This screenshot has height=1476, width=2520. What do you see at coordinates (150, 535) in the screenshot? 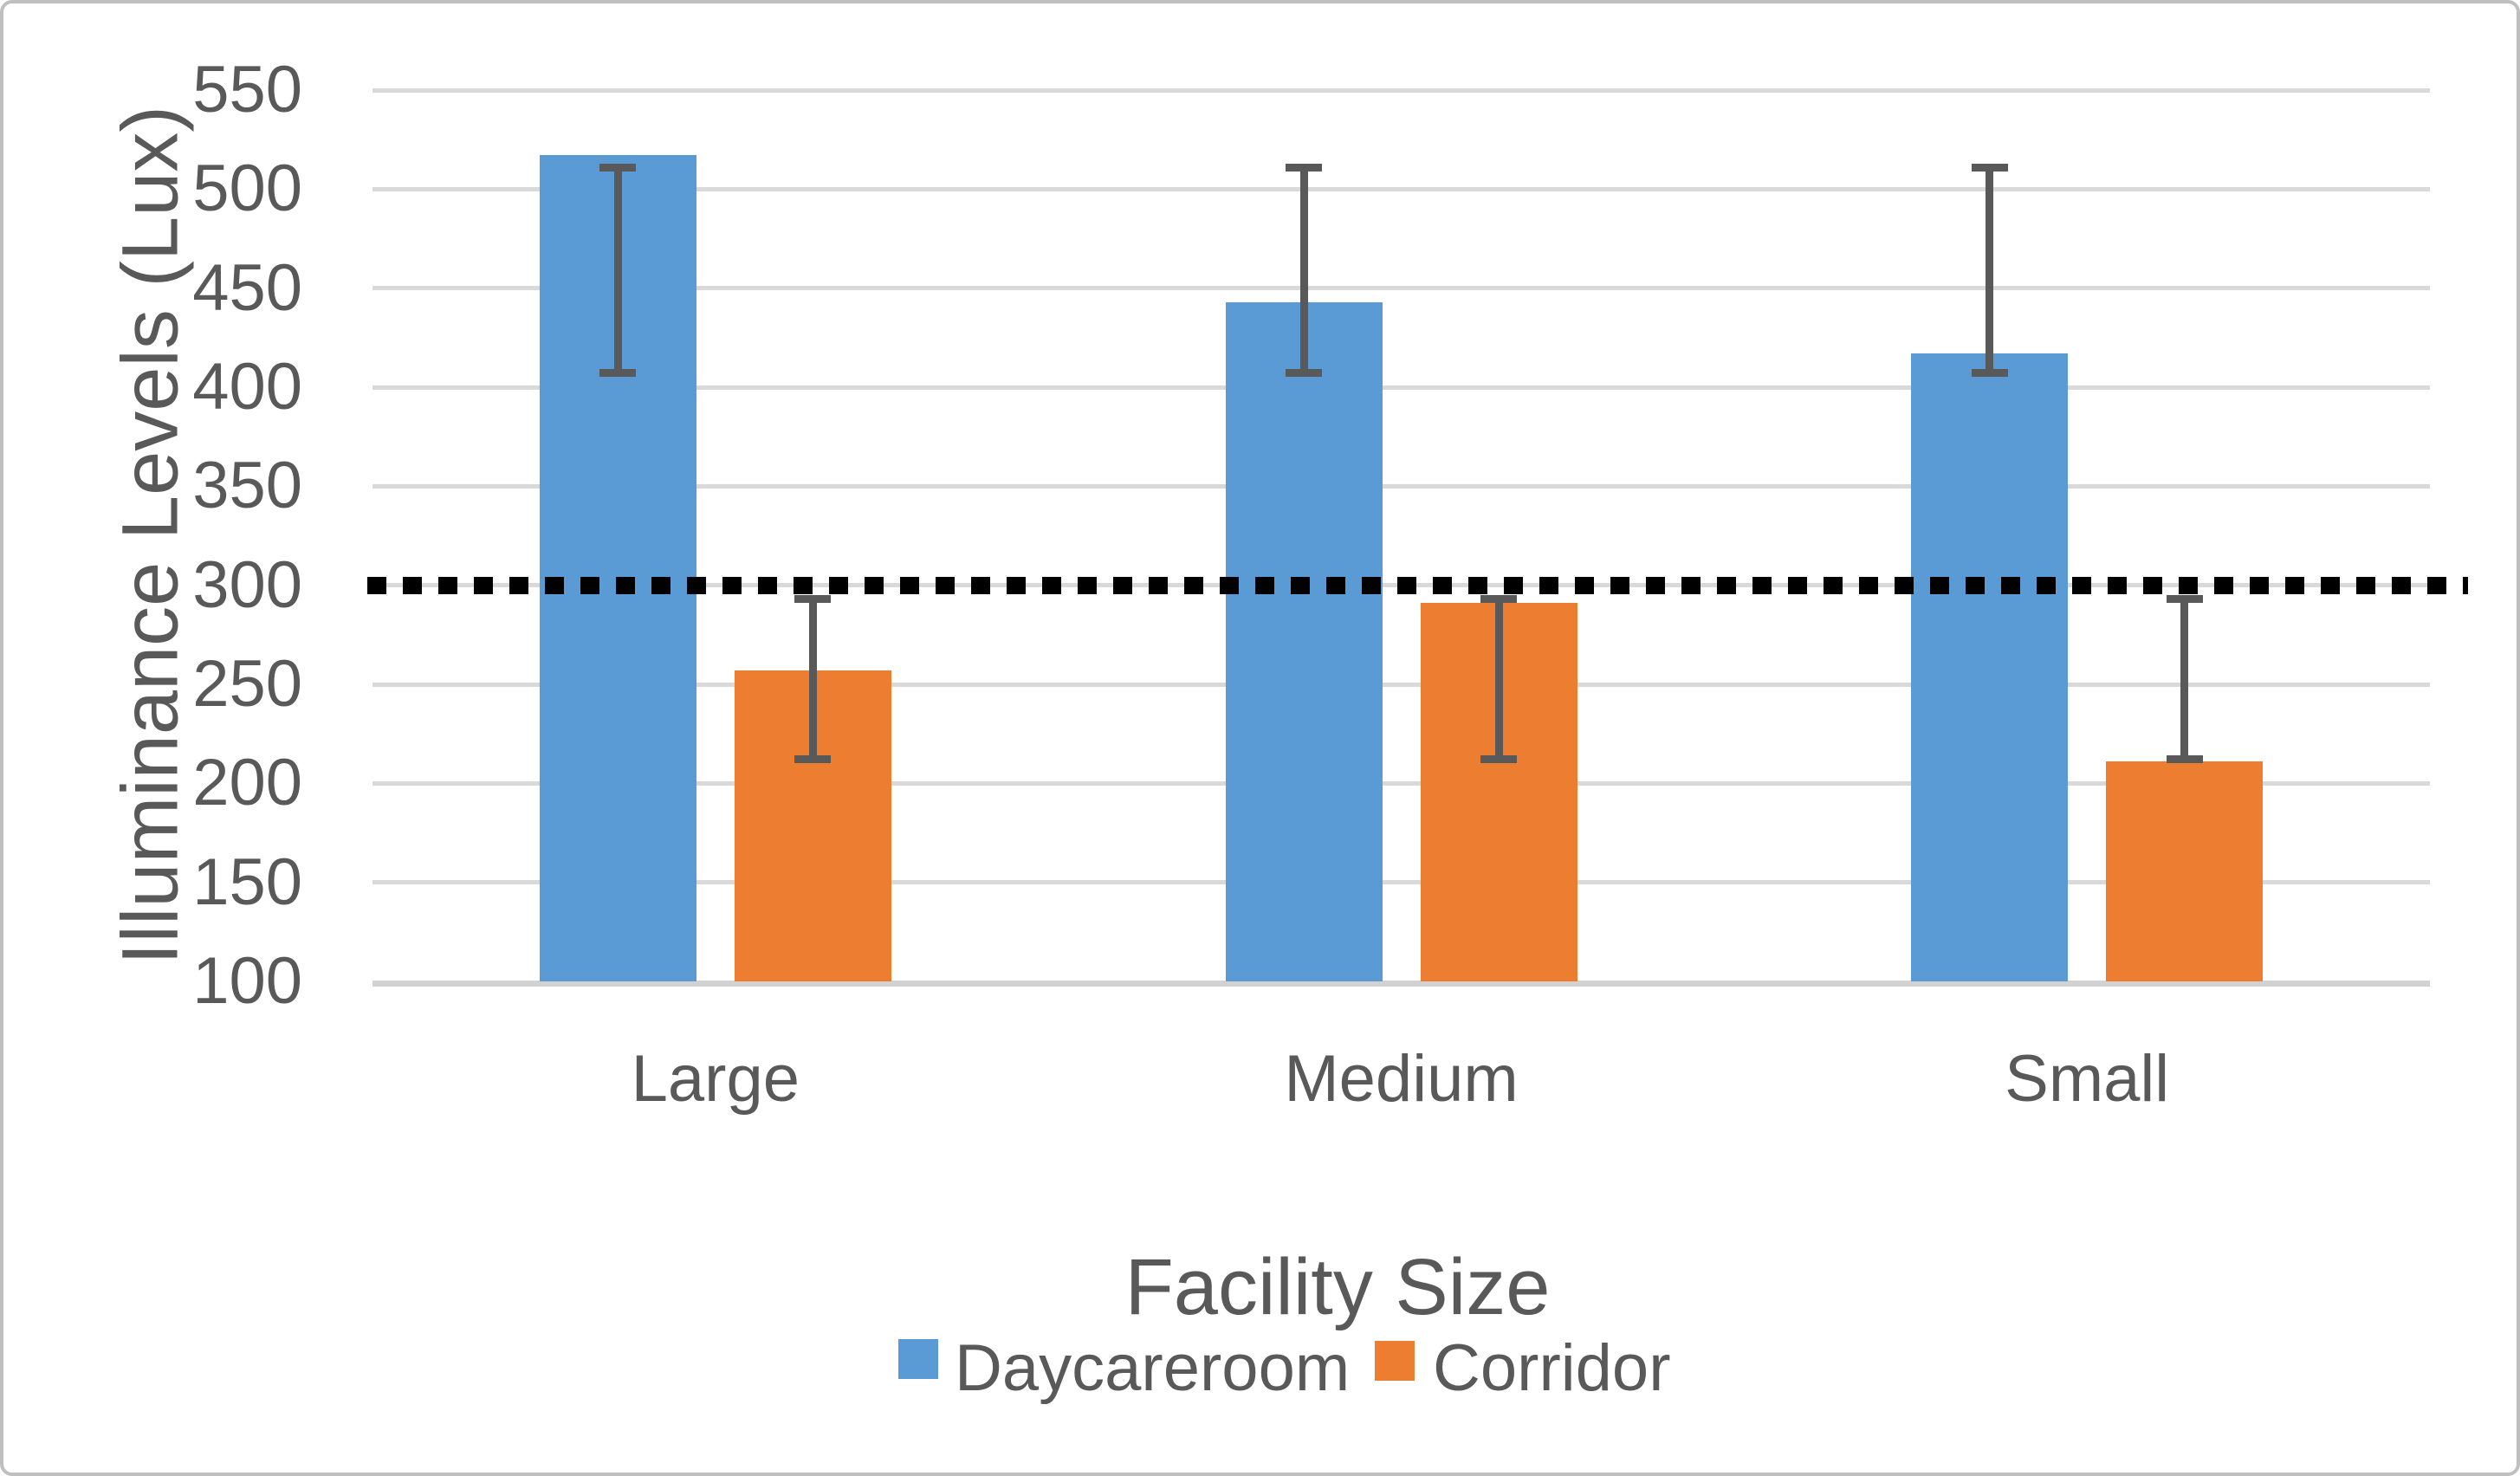
I see `y-axis-title: Illuminance Levels (Lux)` at bounding box center [150, 535].